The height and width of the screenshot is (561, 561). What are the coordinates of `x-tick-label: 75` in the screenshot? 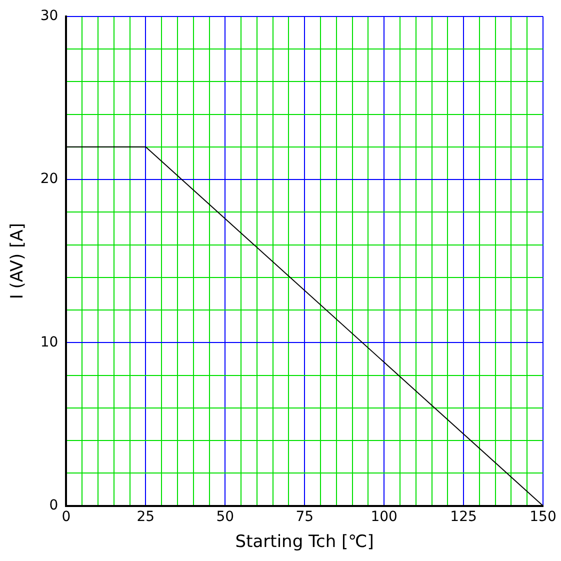 It's located at (305, 516).